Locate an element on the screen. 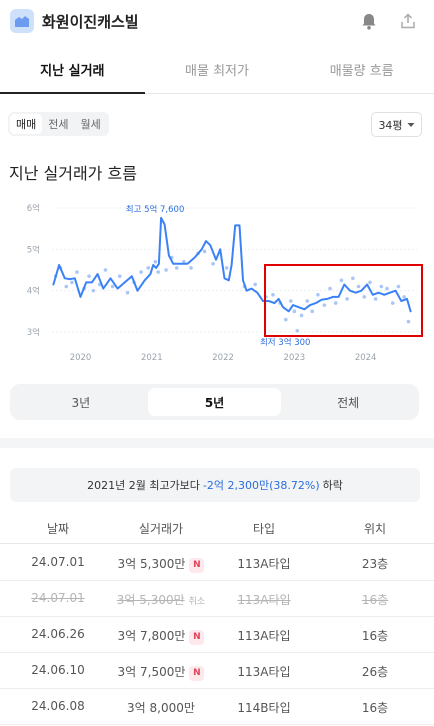 The height and width of the screenshot is (726, 434). trade-type-jeonse: 전세 is located at coordinates (58, 124).